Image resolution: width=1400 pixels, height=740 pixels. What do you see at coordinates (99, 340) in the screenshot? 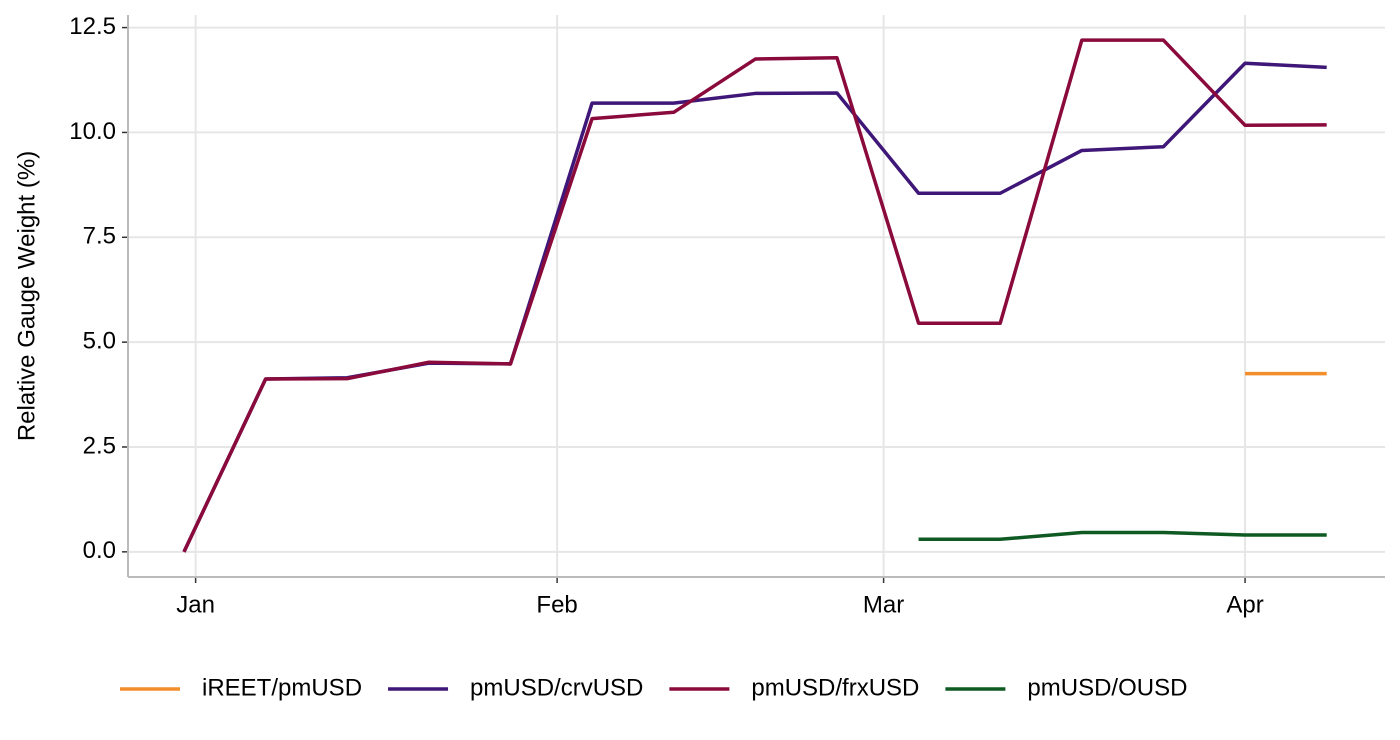
I see `y-tick-label: 5.0` at bounding box center [99, 340].